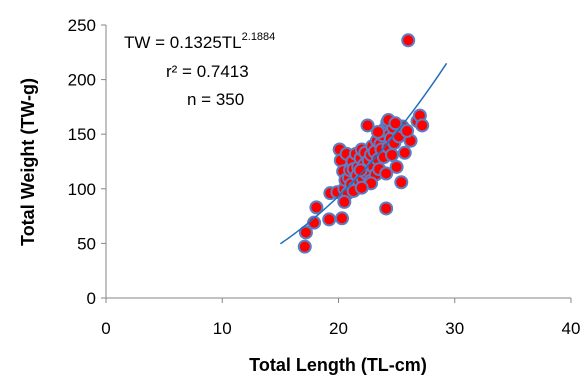  What do you see at coordinates (82, 189) in the screenshot?
I see `y-tick-label: 100` at bounding box center [82, 189].